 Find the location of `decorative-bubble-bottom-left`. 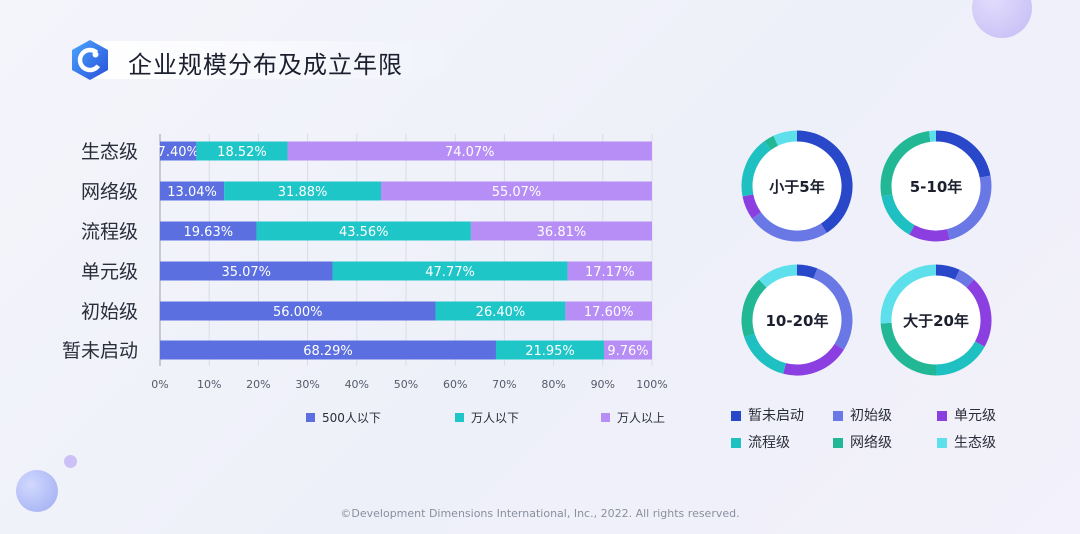

decorative-bubble-bottom-left is located at coordinates (37, 491).